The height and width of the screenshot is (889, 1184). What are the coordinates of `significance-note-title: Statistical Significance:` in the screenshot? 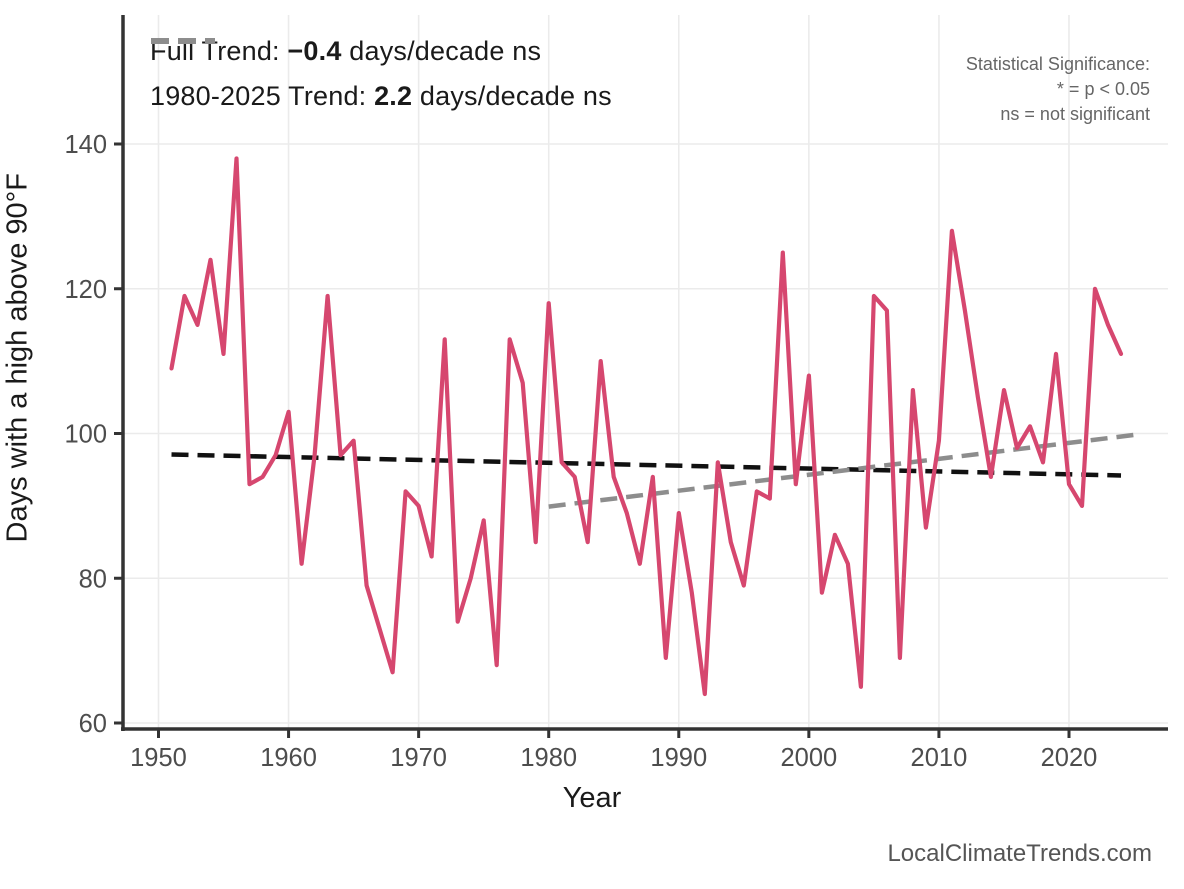 It's located at (1057, 64).